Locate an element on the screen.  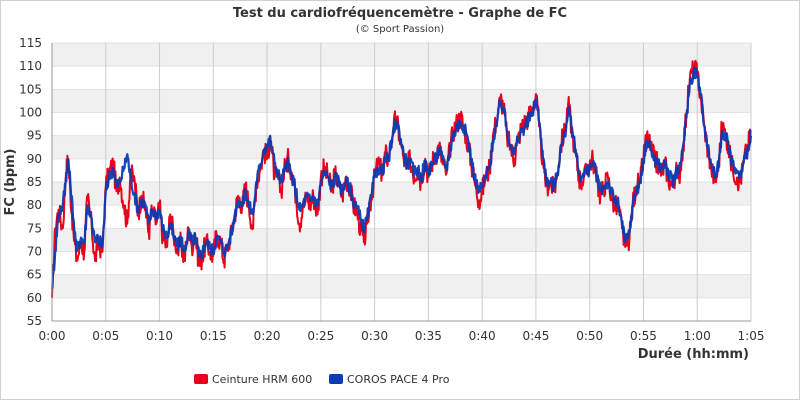
y-tick-label: 85 is located at coordinates (34, 182).